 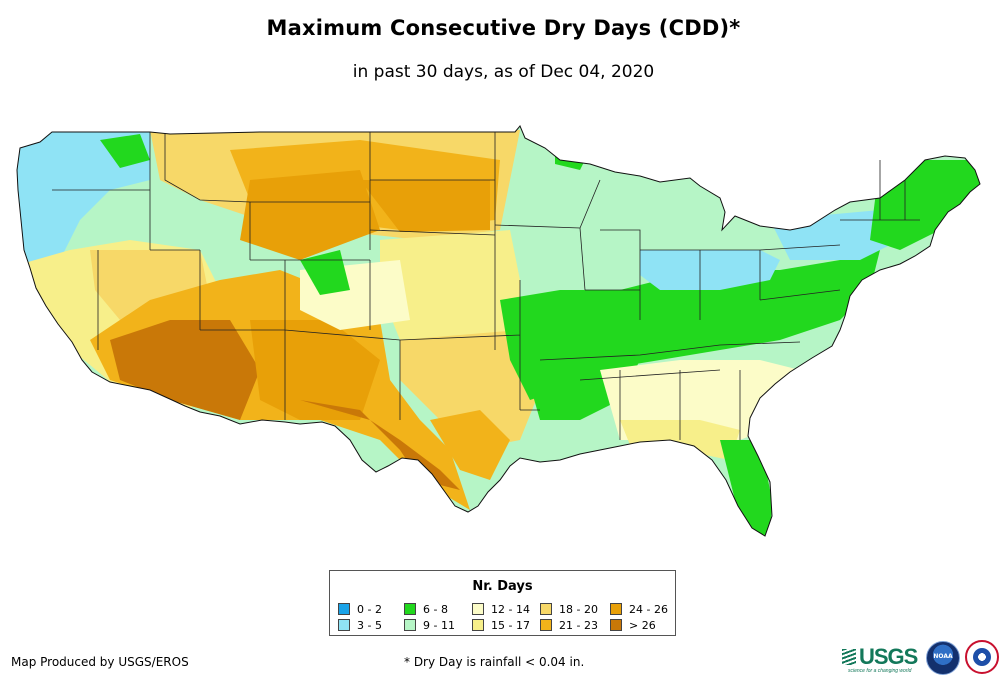 I want to click on dry-day-footnote: * Dry Day is rainfall < 0.04 in., so click(x=494, y=662).